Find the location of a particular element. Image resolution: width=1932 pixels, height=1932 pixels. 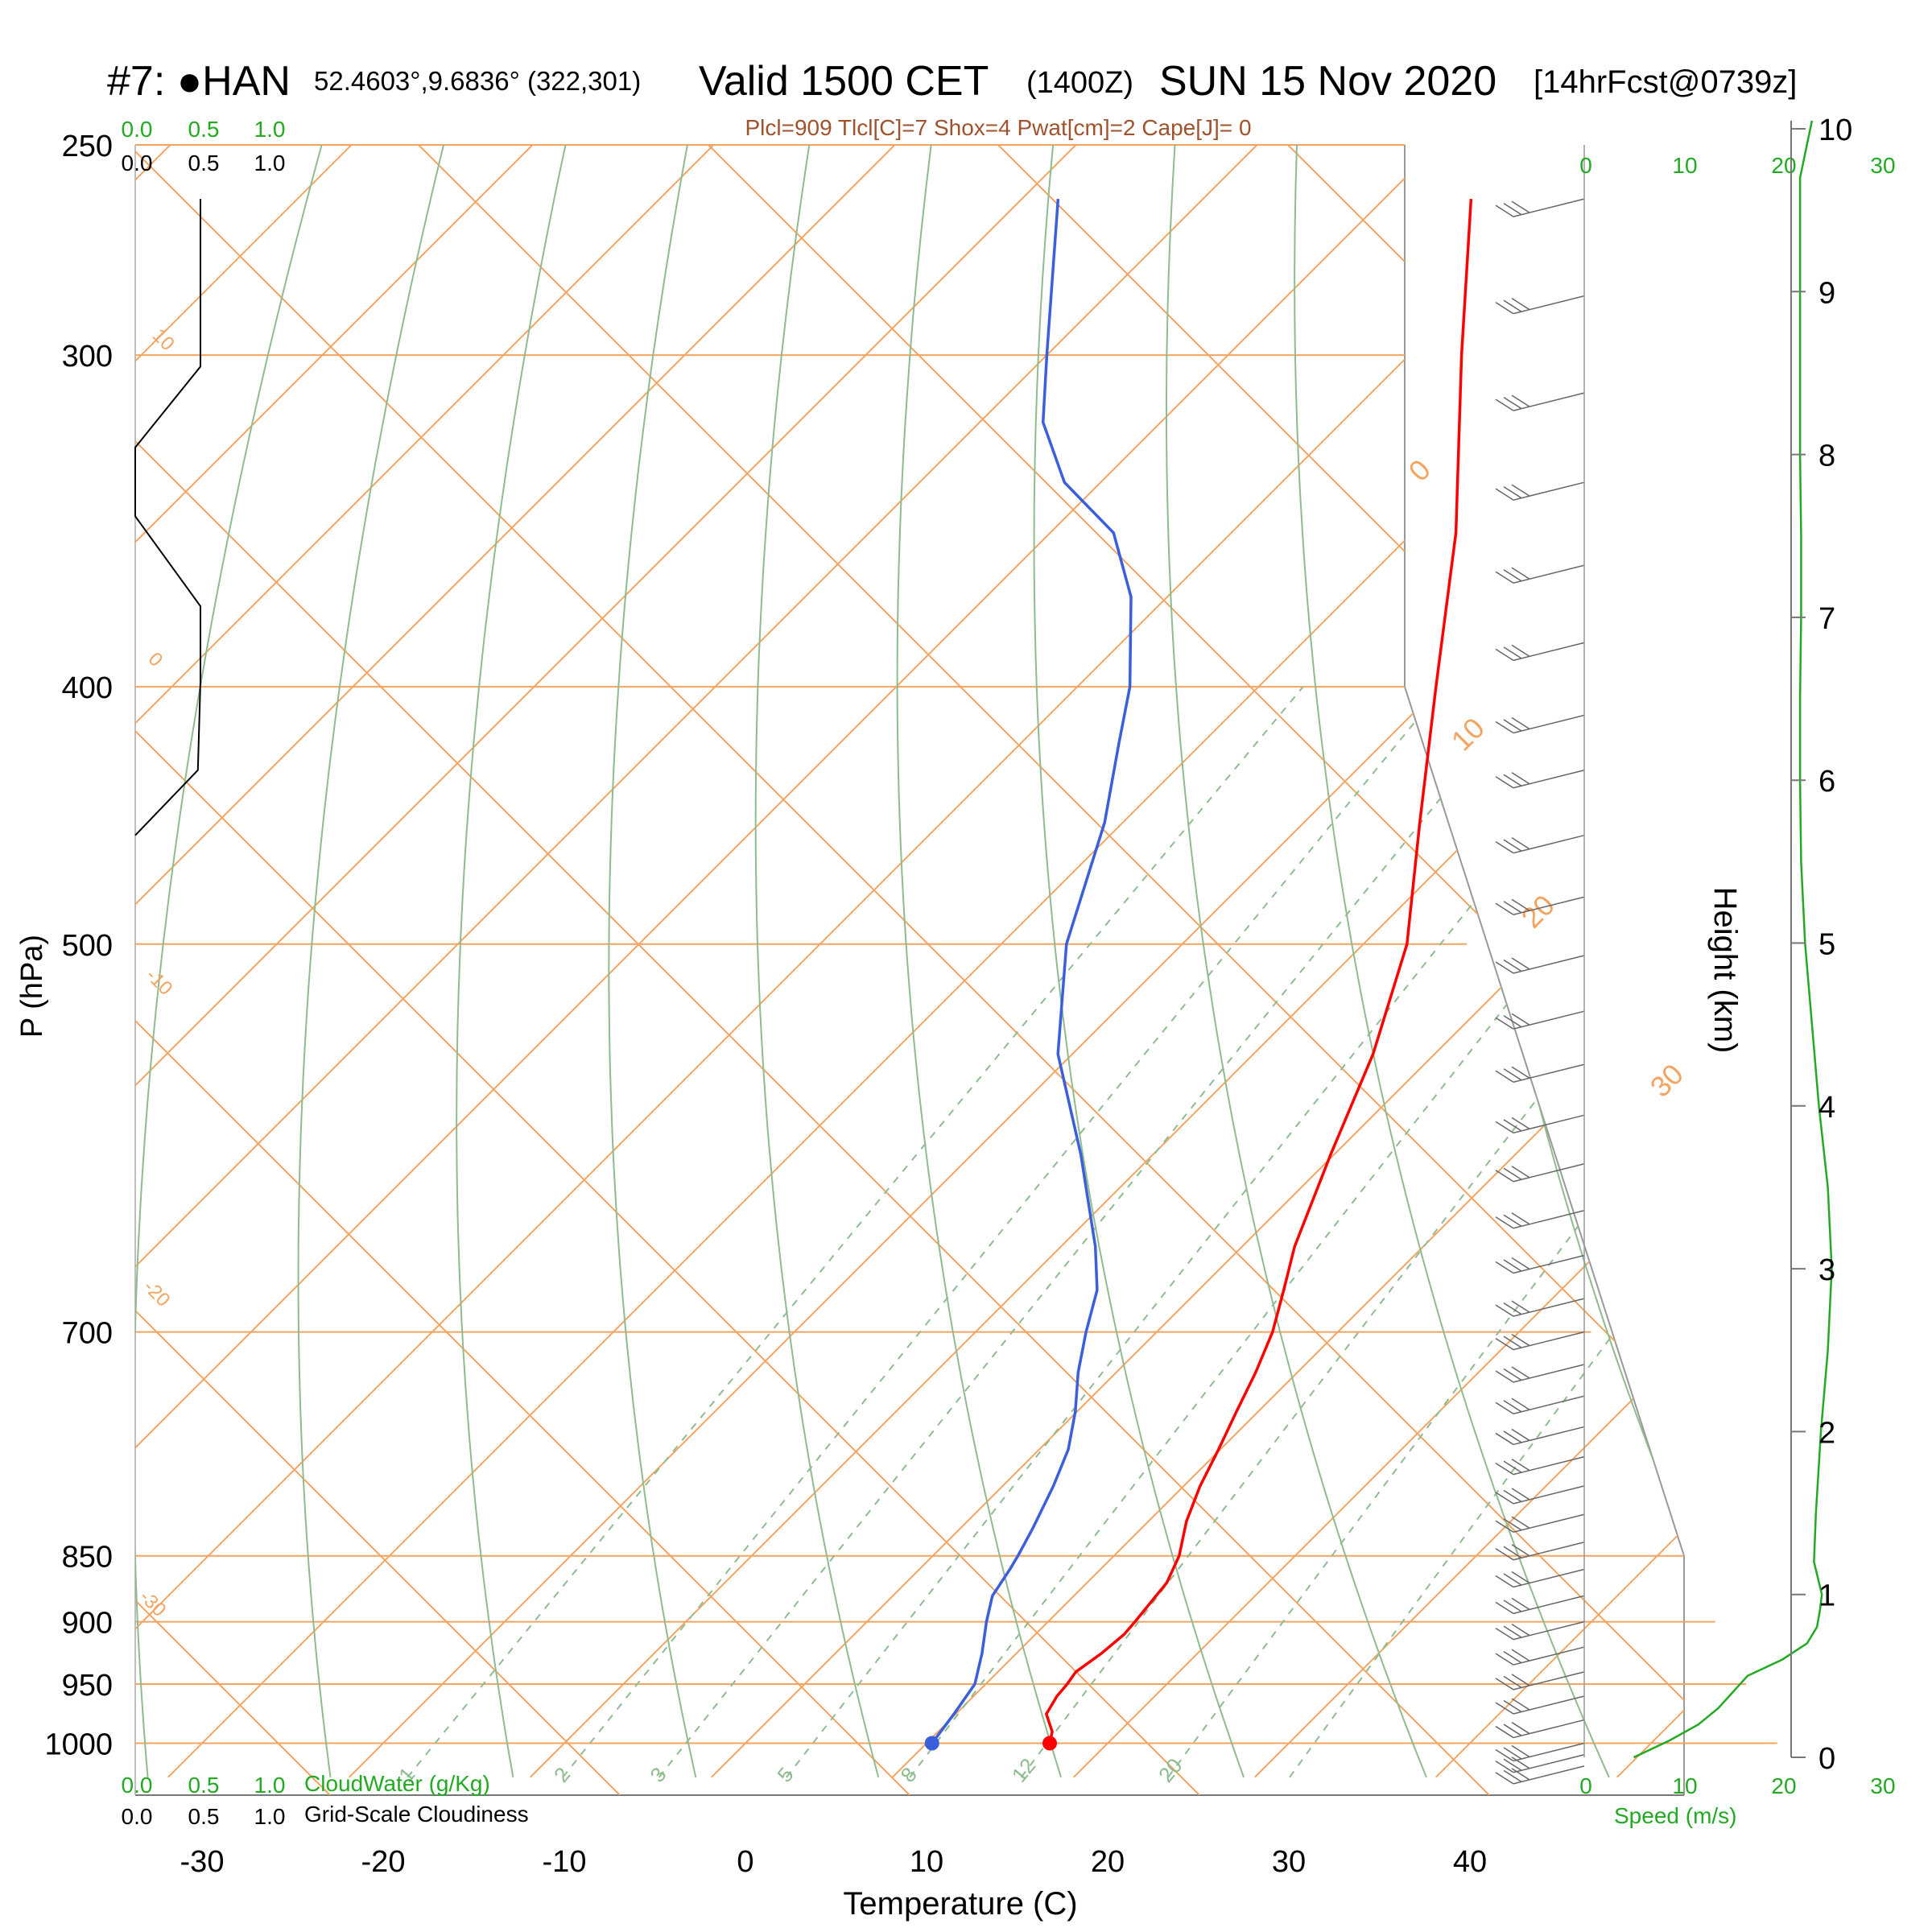

cloudiness-tick-bottom: 0.0 is located at coordinates (137, 1816).